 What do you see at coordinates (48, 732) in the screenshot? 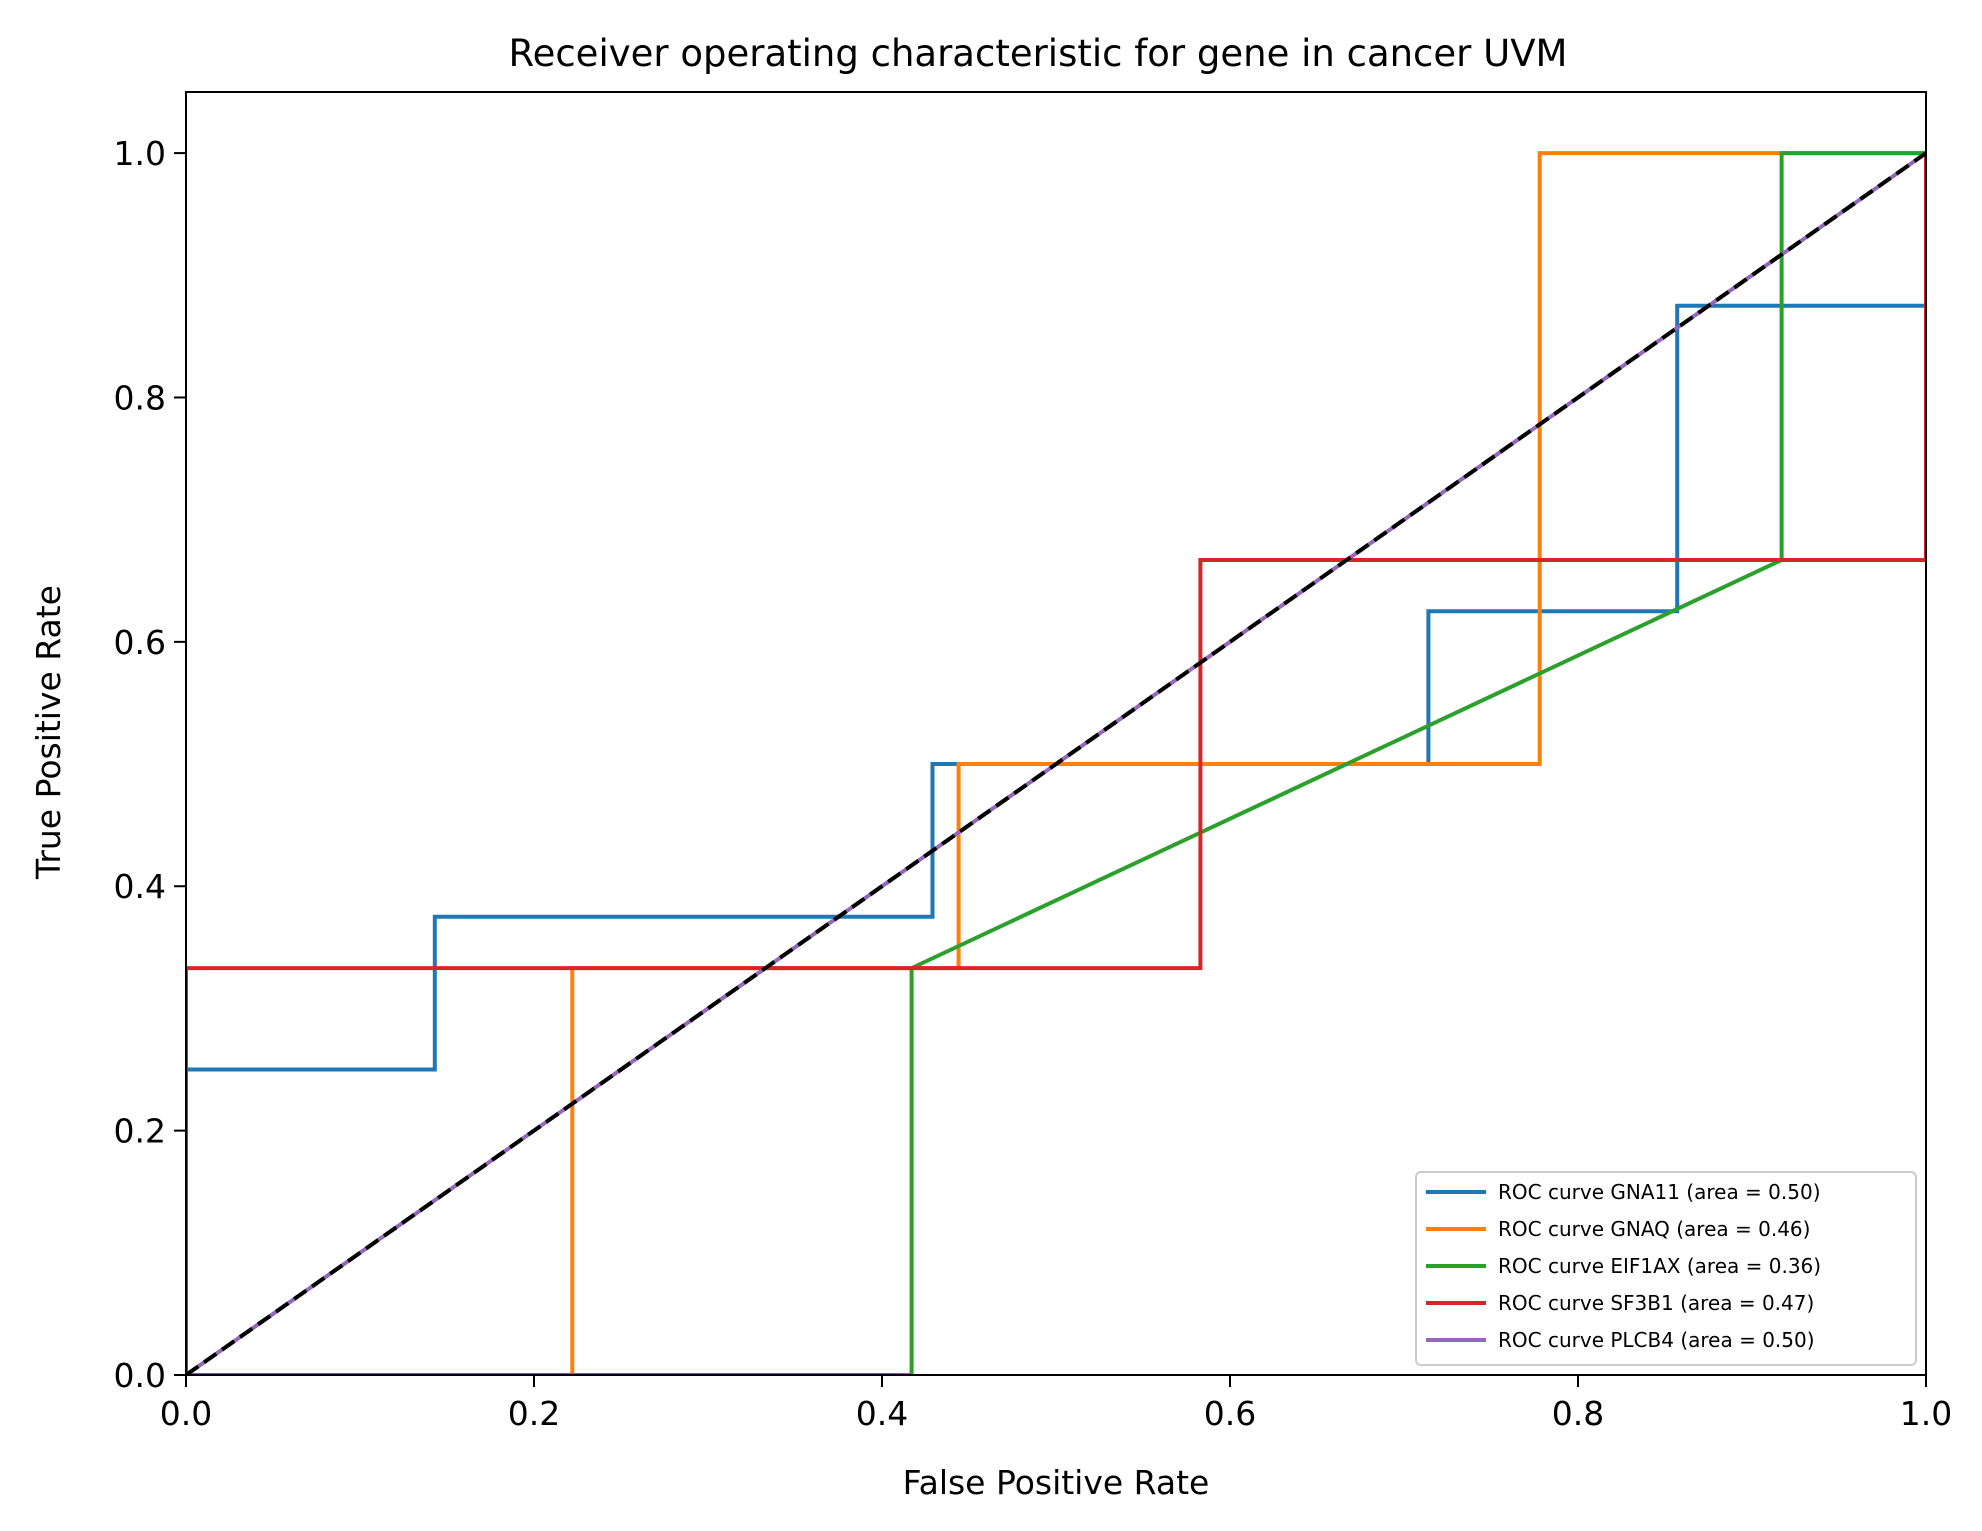
I see `y-axis-label: True Positive Rate` at bounding box center [48, 732].